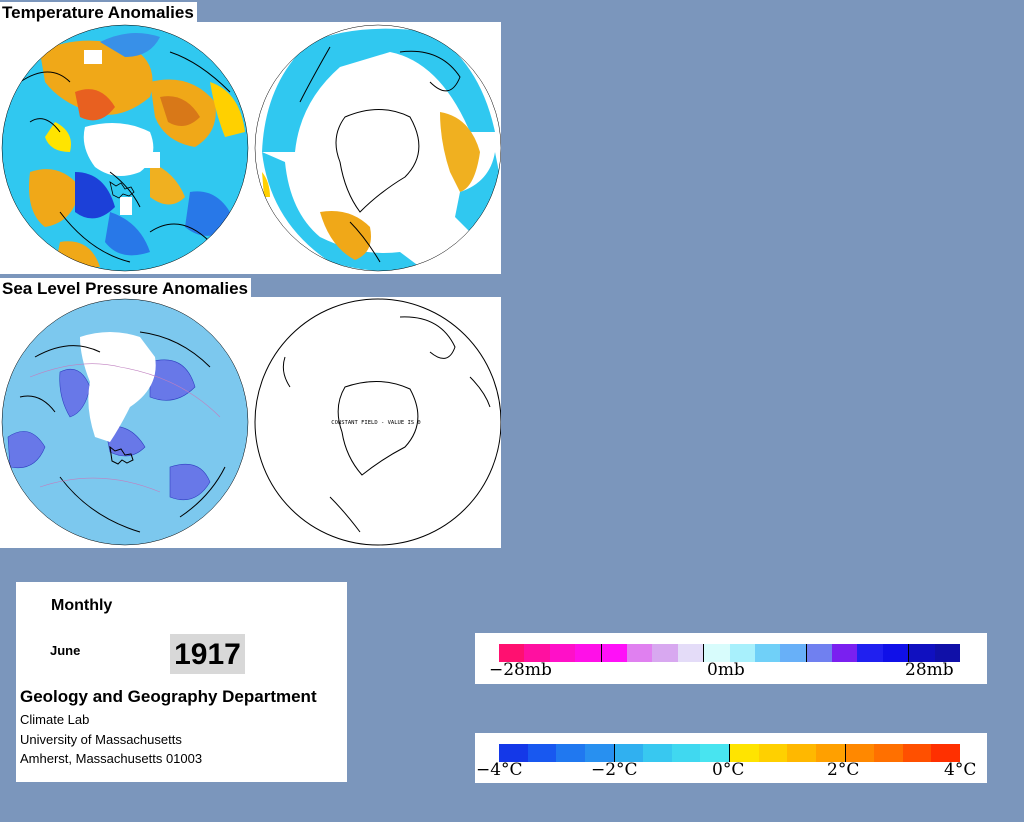 This screenshot has height=822, width=1024. Describe the element at coordinates (98, 12) in the screenshot. I see `temperature-title: Temperature Anomalies` at that location.